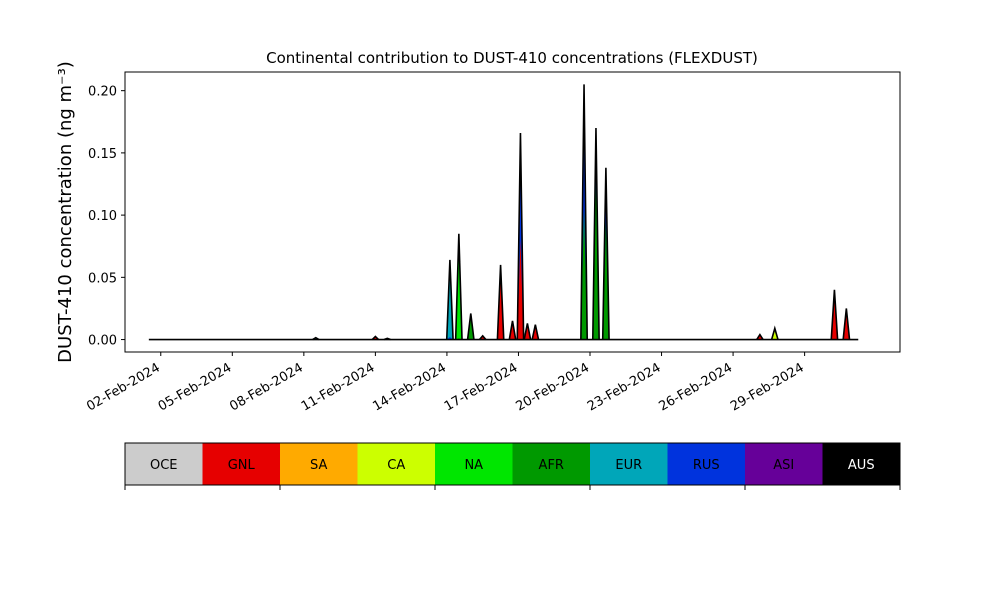 This screenshot has width=1000, height=600. I want to click on legend-swatch-na, so click(474, 464).